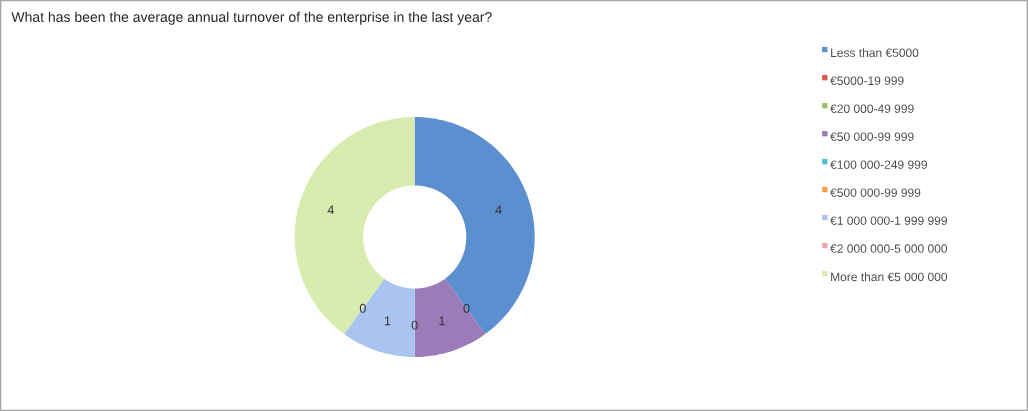  I want to click on legend-label: €50 000-99 999, so click(872, 136).